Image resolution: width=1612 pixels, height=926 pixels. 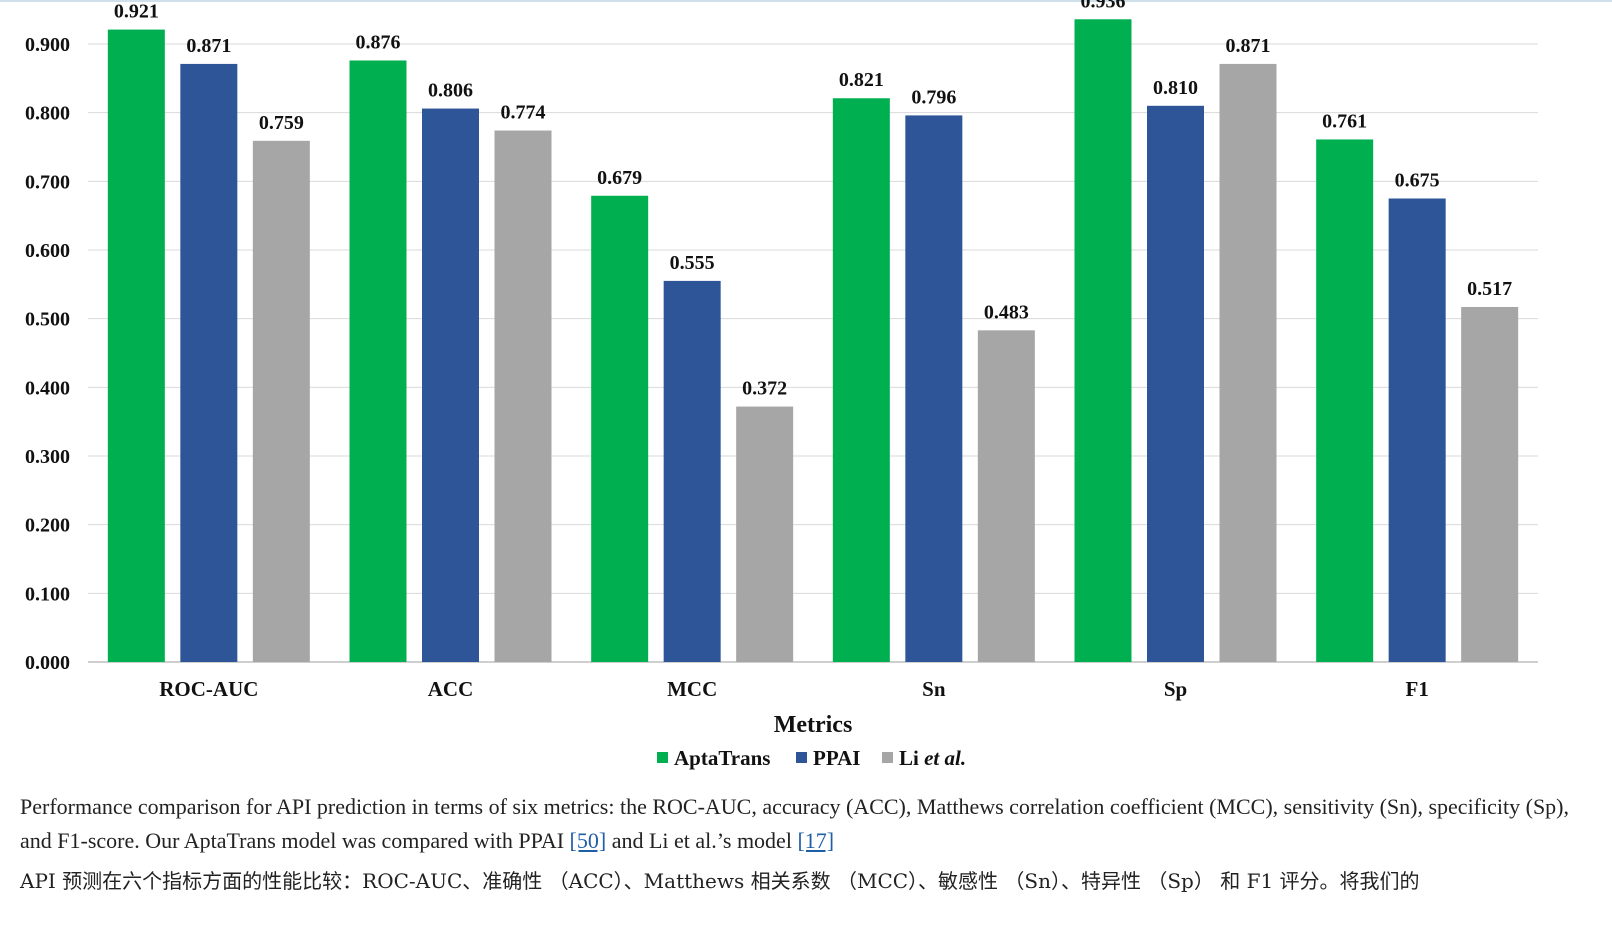 What do you see at coordinates (47, 594) in the screenshot?
I see `y-tick-label: 0.100` at bounding box center [47, 594].